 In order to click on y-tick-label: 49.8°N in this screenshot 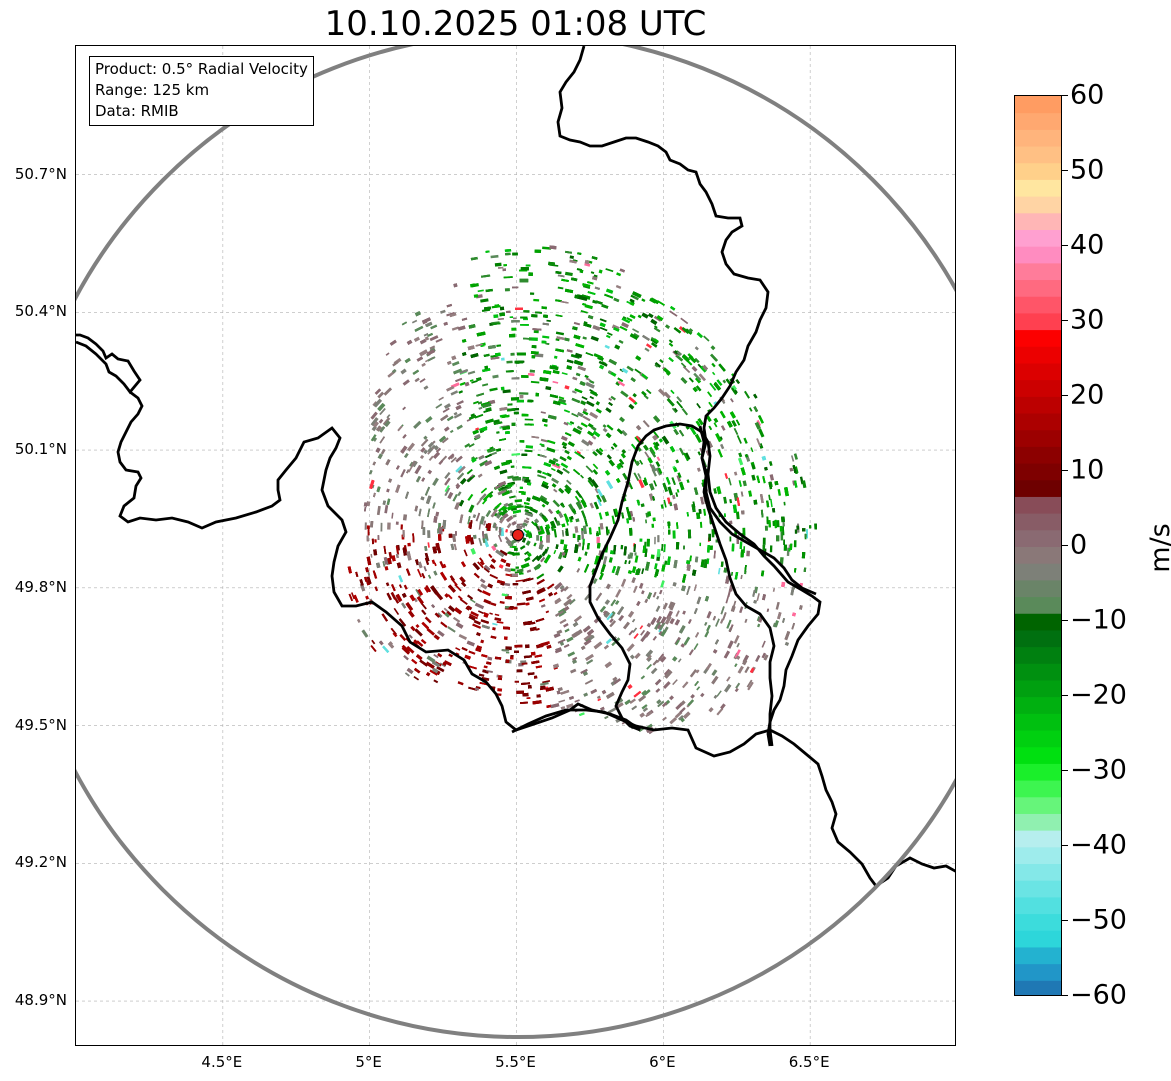, I will do `click(40, 586)`.